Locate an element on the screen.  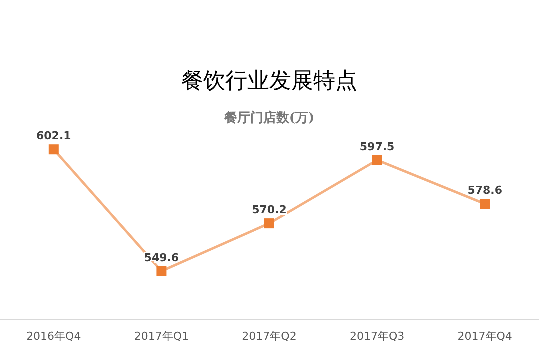
data-label: 570.2 is located at coordinates (269, 210).